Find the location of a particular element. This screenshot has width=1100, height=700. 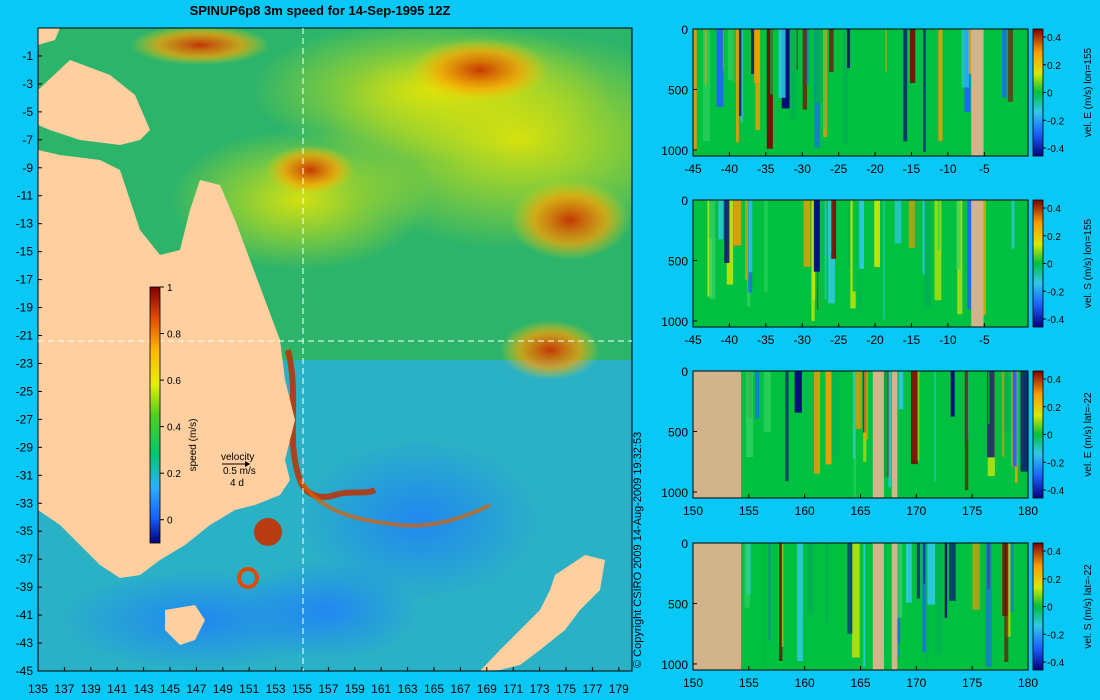

map-y-tick-label: -9 is located at coordinates (27, 168).